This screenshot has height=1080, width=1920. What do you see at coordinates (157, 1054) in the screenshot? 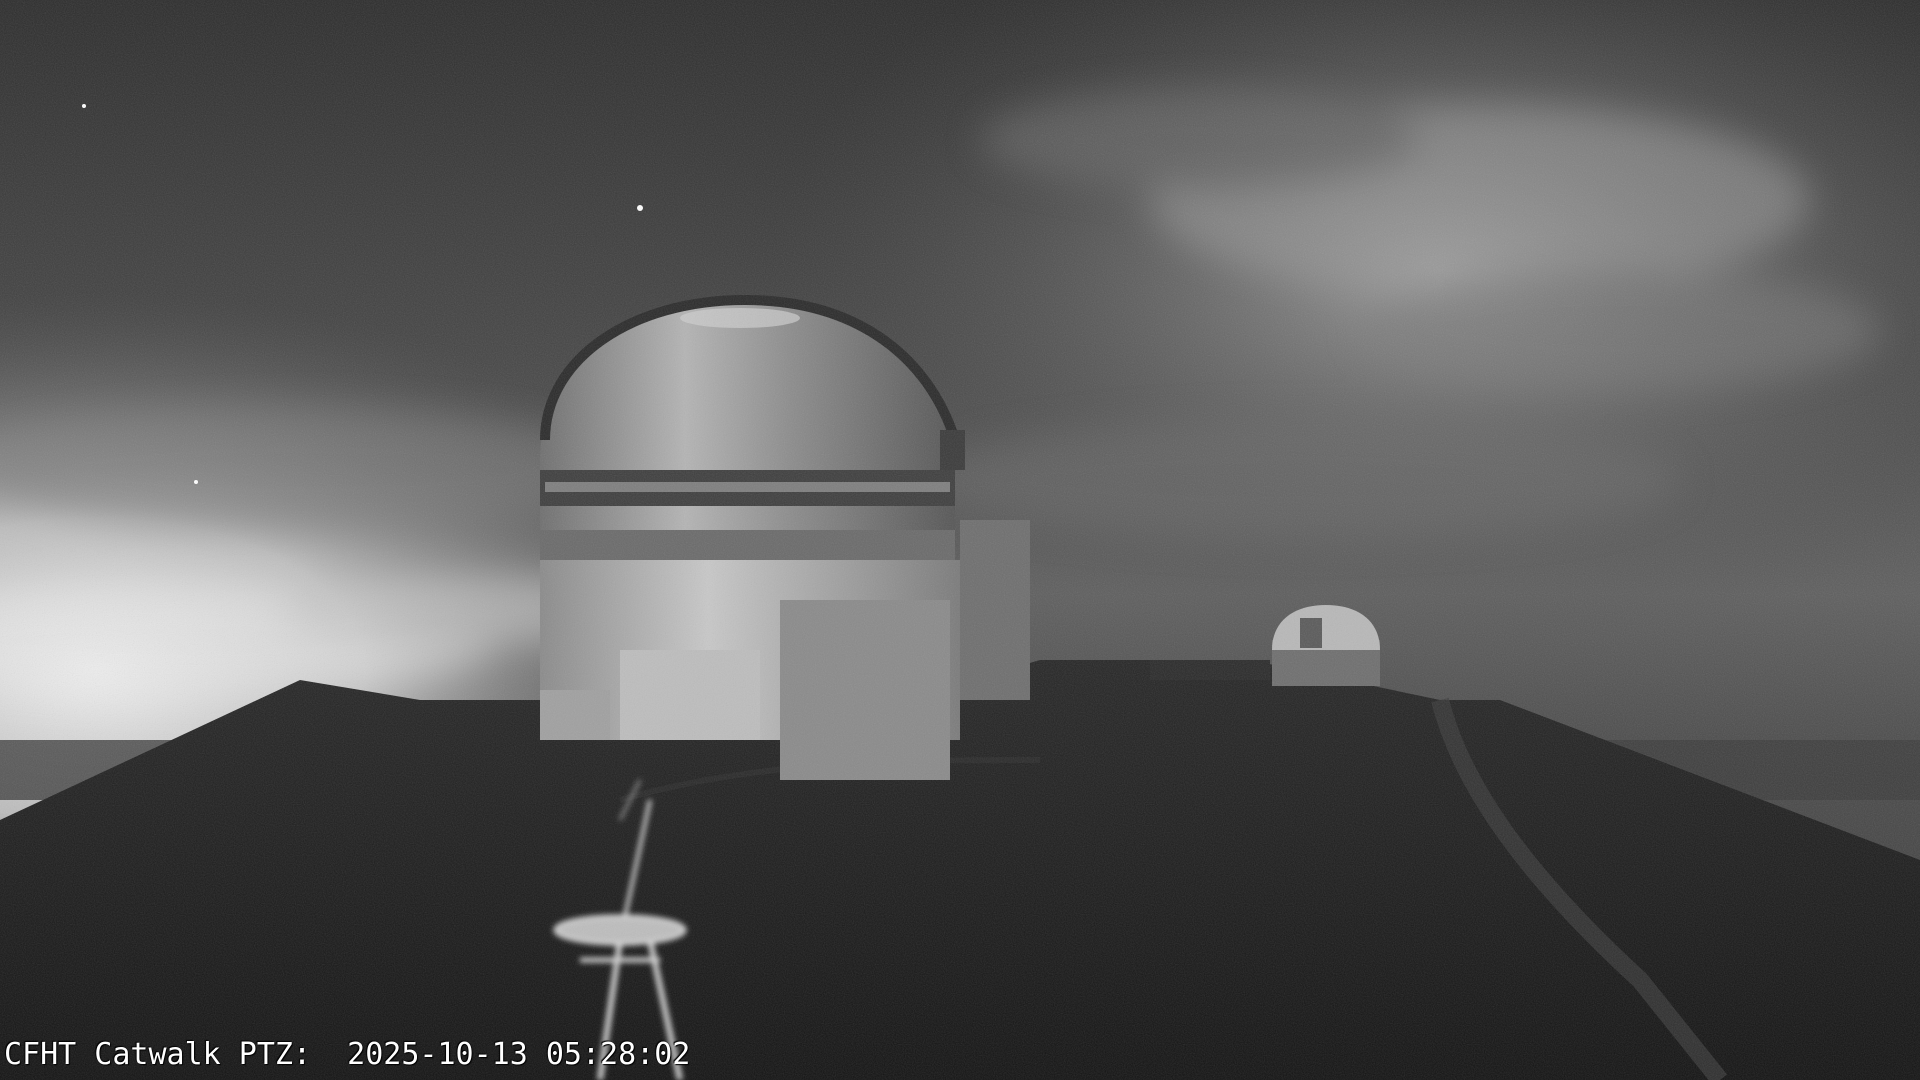
I see `camera-name: CFHT Catwalk PTZ:` at bounding box center [157, 1054].